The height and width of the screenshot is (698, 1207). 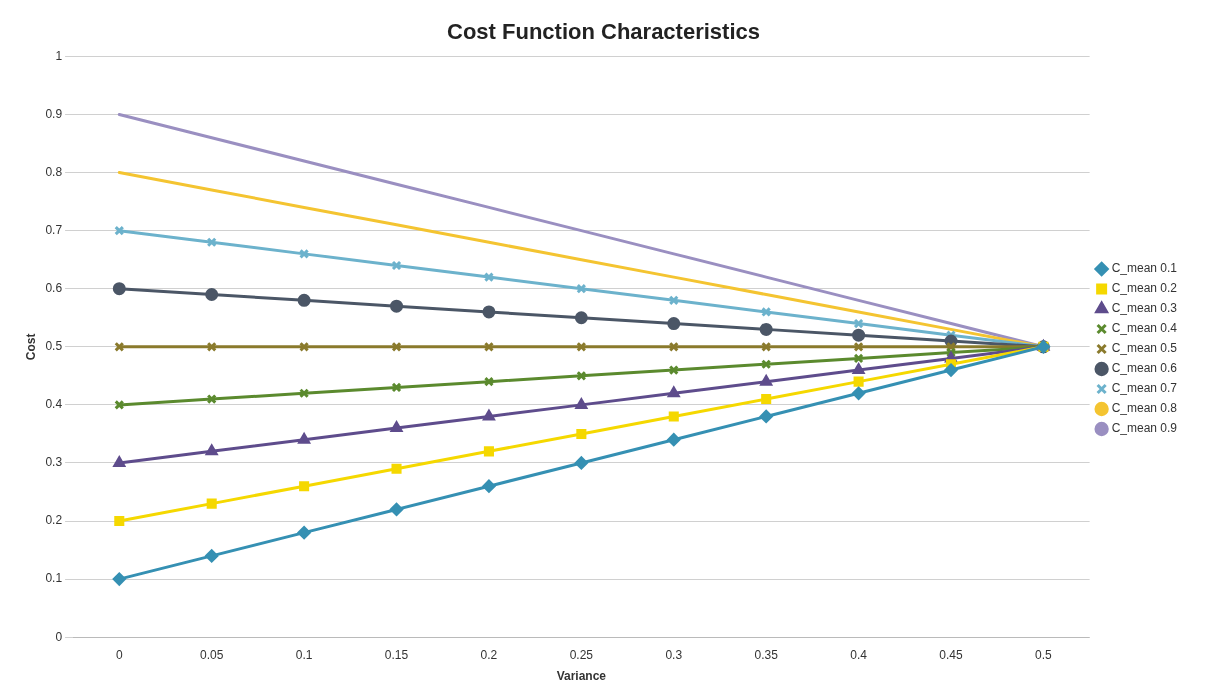 I want to click on chart-title: Cost Function Characteristics, so click(x=603, y=32).